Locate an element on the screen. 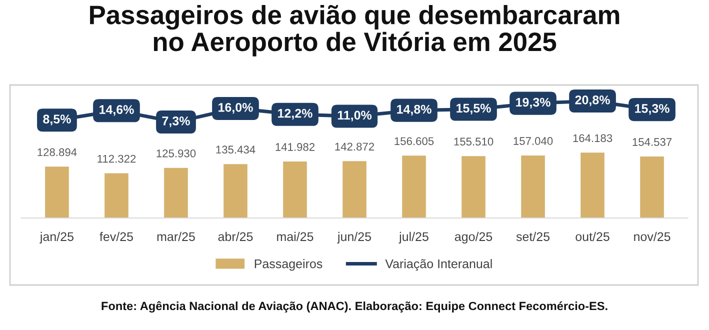 Image resolution: width=709 pixels, height=330 pixels. x-tick-label: abr/25 is located at coordinates (235, 237).